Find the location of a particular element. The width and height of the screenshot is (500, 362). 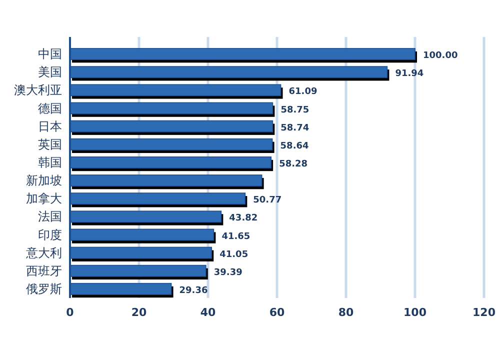

data-label: 39.39 is located at coordinates (228, 273).